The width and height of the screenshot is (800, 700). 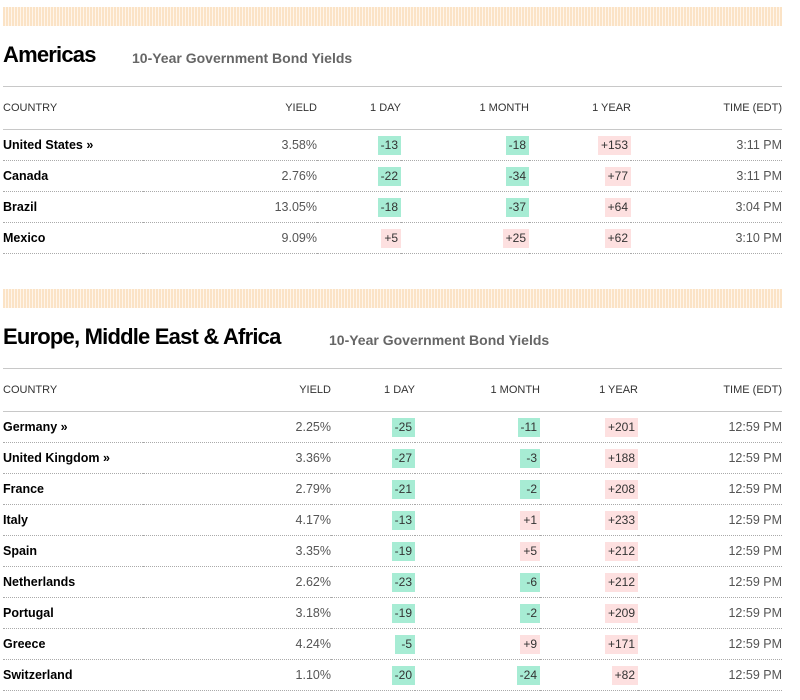 What do you see at coordinates (580, 145) in the screenshot?
I see `year-change-cell: +153` at bounding box center [580, 145].